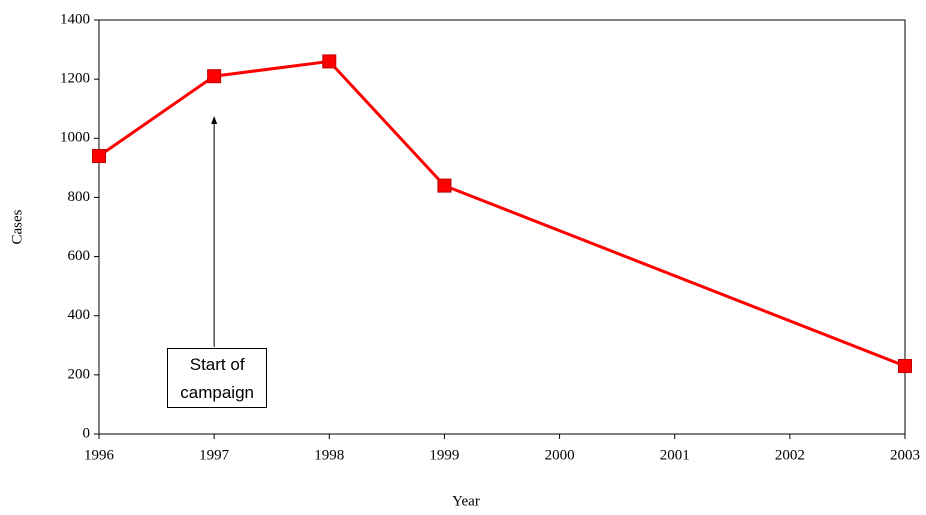 Image resolution: width=926 pixels, height=515 pixels. What do you see at coordinates (99, 455) in the screenshot?
I see `x-tick-label: 1996` at bounding box center [99, 455].